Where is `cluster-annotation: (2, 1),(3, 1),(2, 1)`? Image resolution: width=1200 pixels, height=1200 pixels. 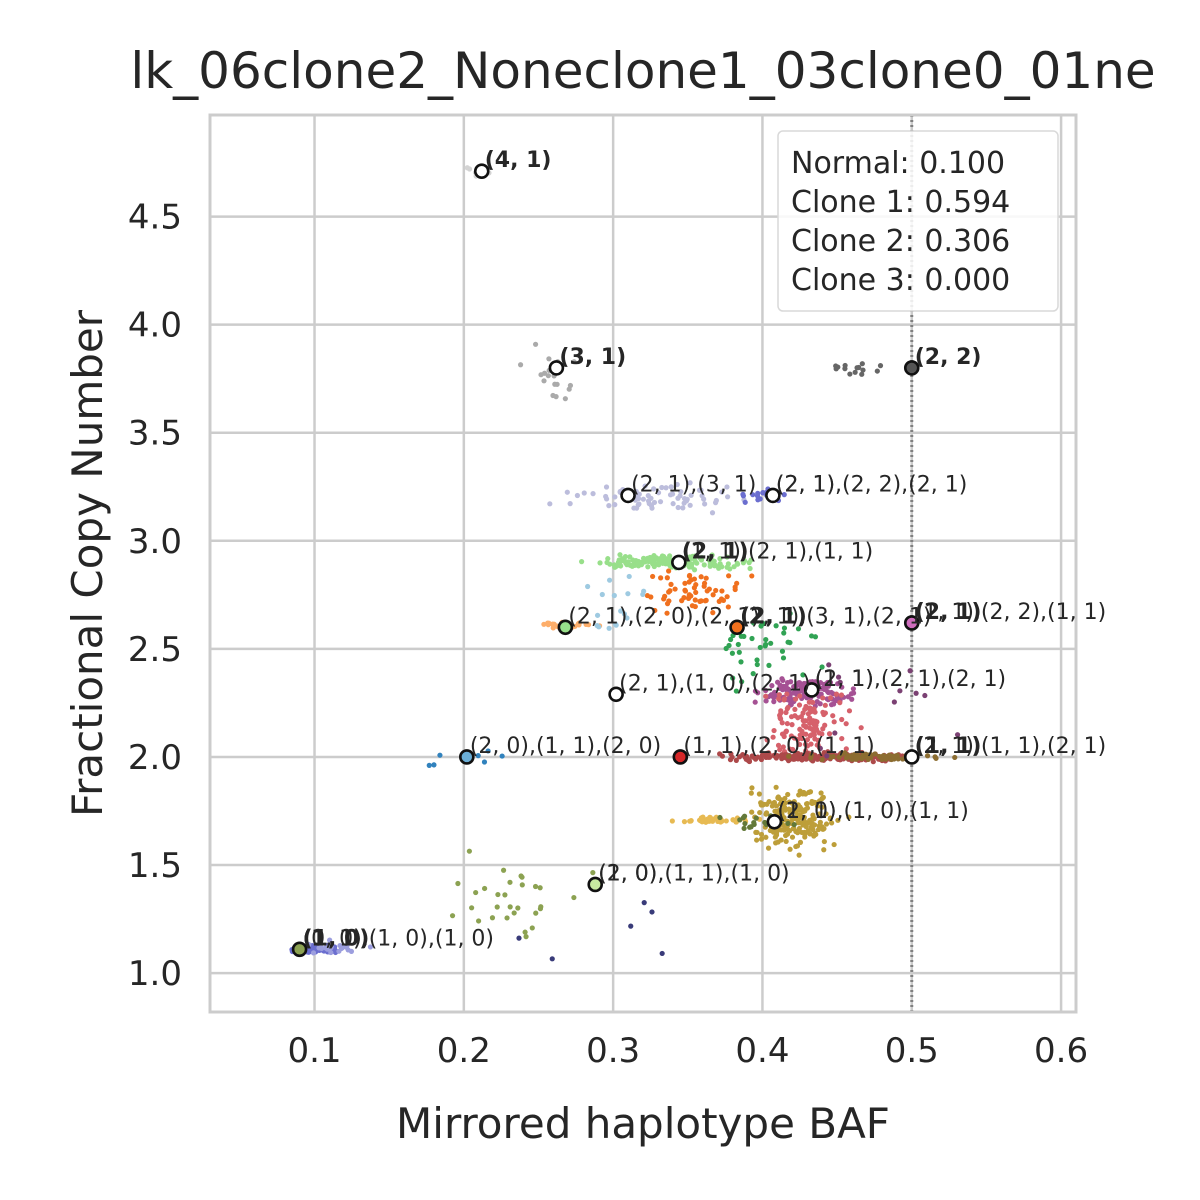
cluster-annotation: (2, 1),(3, 1),(2, 1) is located at coordinates (835, 616).